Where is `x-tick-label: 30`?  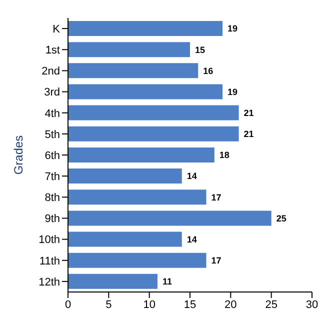 x-tick-label: 30 is located at coordinates (312, 304).